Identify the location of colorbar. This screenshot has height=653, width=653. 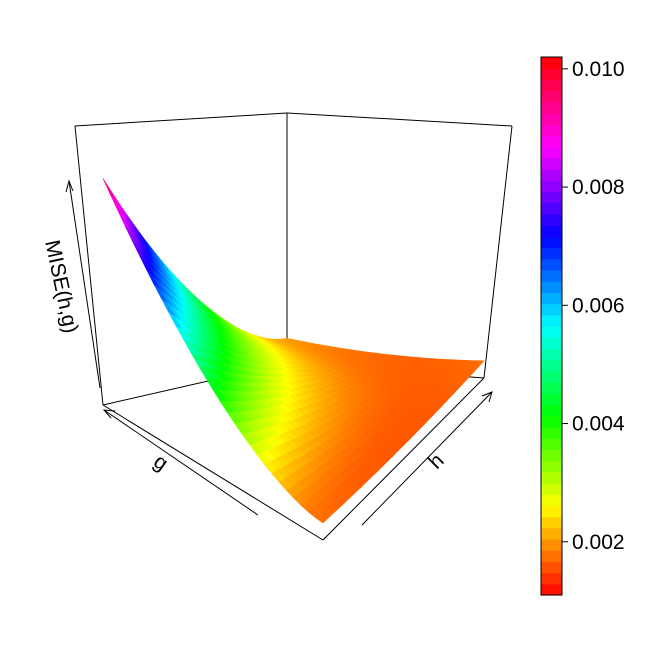
(551, 326).